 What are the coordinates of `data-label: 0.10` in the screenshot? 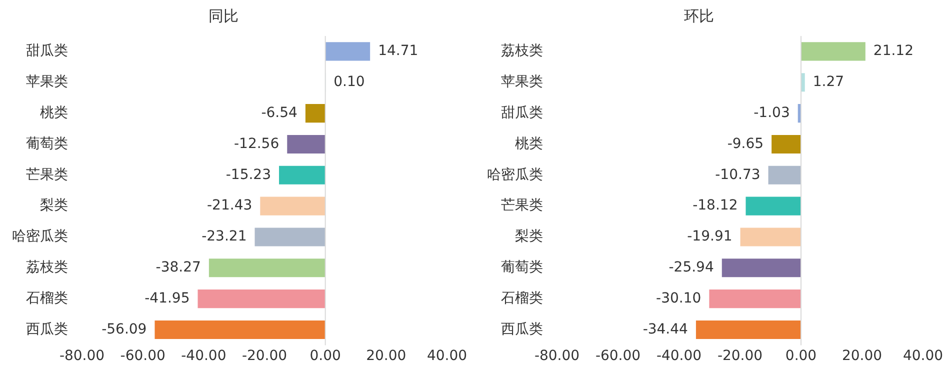 It's located at (349, 82).